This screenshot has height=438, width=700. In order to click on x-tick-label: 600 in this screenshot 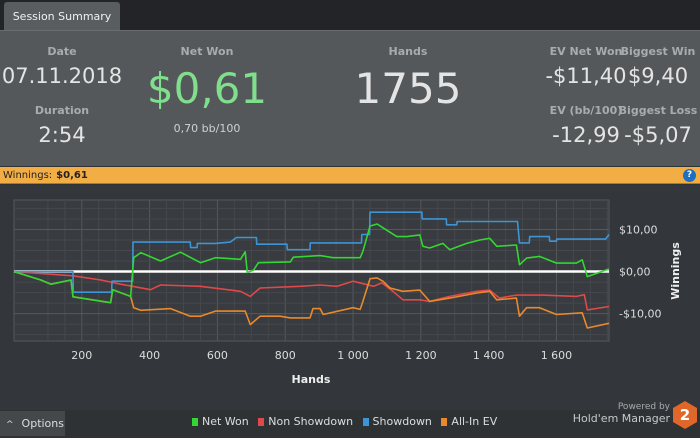, I will do `click(217, 355)`.